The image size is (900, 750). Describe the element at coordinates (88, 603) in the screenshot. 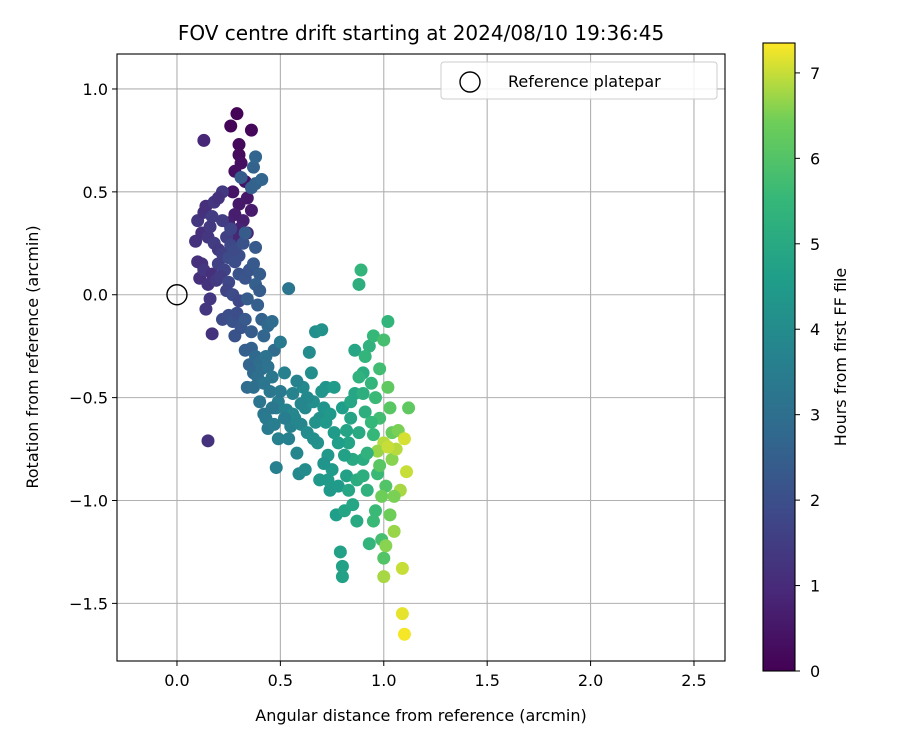

I see `y-tick-label: −1.5` at that location.